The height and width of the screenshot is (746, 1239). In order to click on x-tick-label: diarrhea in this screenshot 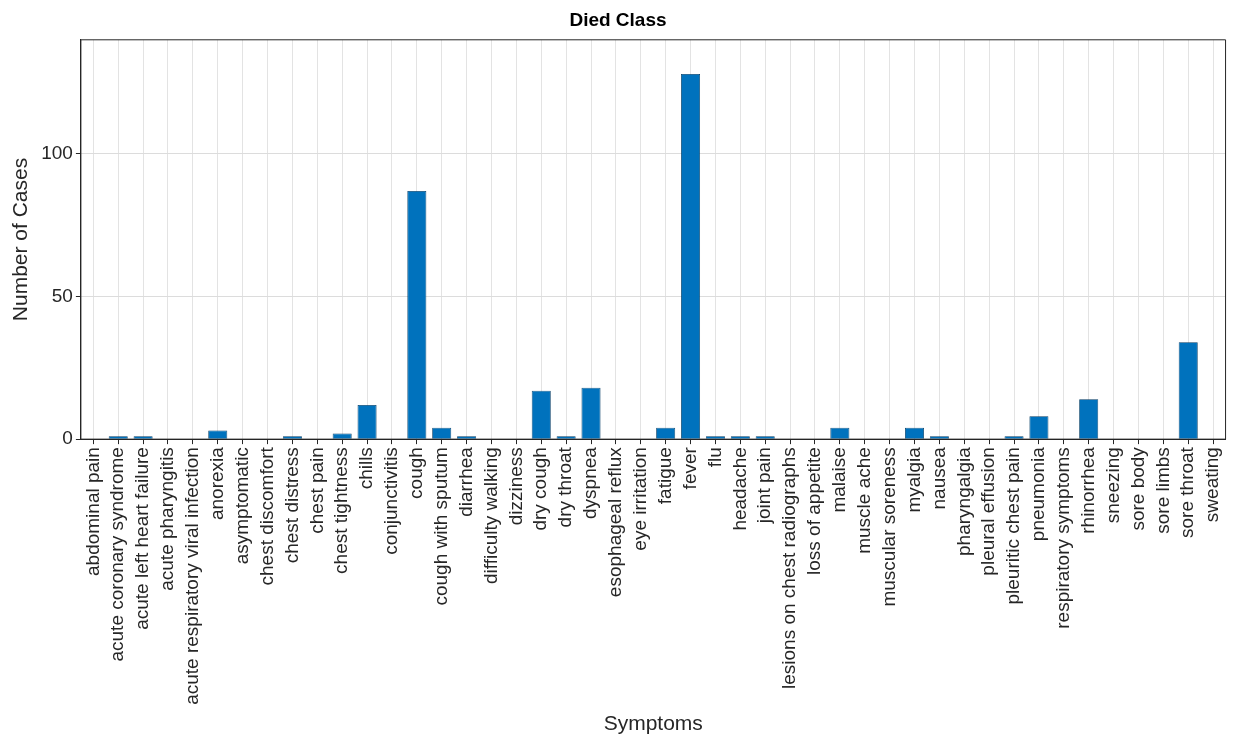, I will do `click(465, 481)`.